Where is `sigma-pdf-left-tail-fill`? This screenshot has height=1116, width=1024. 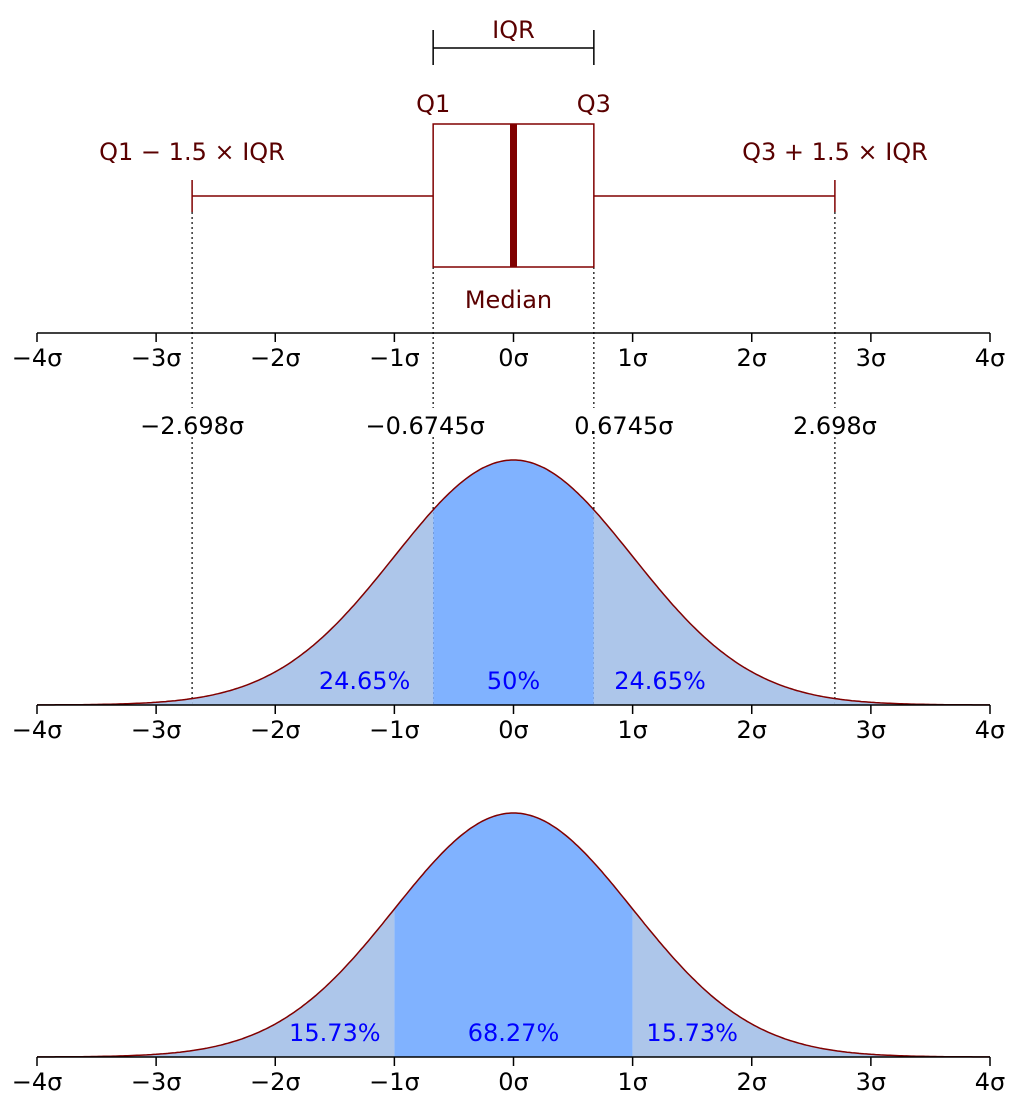 sigma-pdf-left-tail-fill is located at coordinates (216, 983).